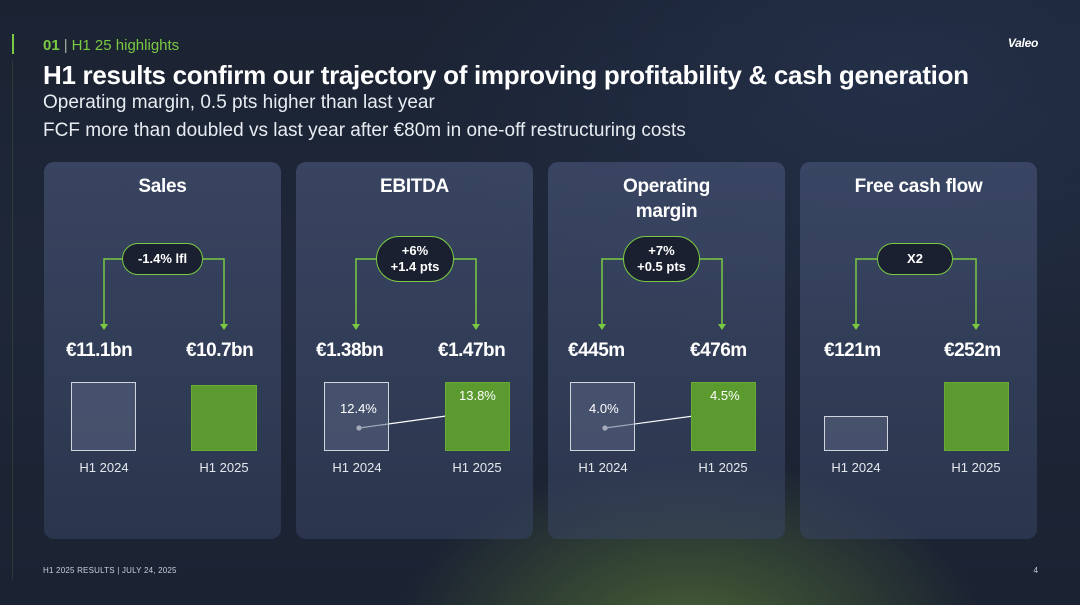 The width and height of the screenshot is (1080, 605). What do you see at coordinates (358, 408) in the screenshot?
I see `margin-h1-2024: 12.4%` at bounding box center [358, 408].